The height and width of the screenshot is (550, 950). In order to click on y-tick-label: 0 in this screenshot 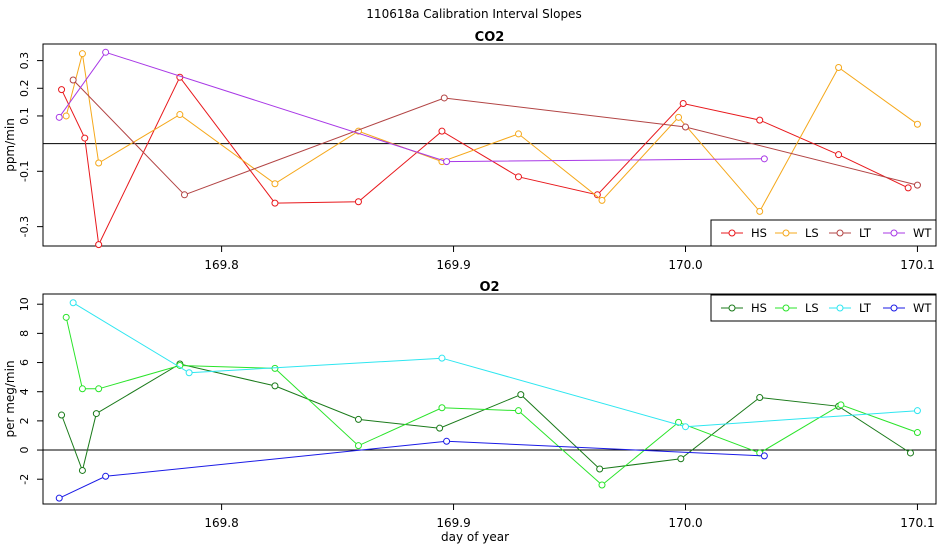, I will do `click(24, 450)`.